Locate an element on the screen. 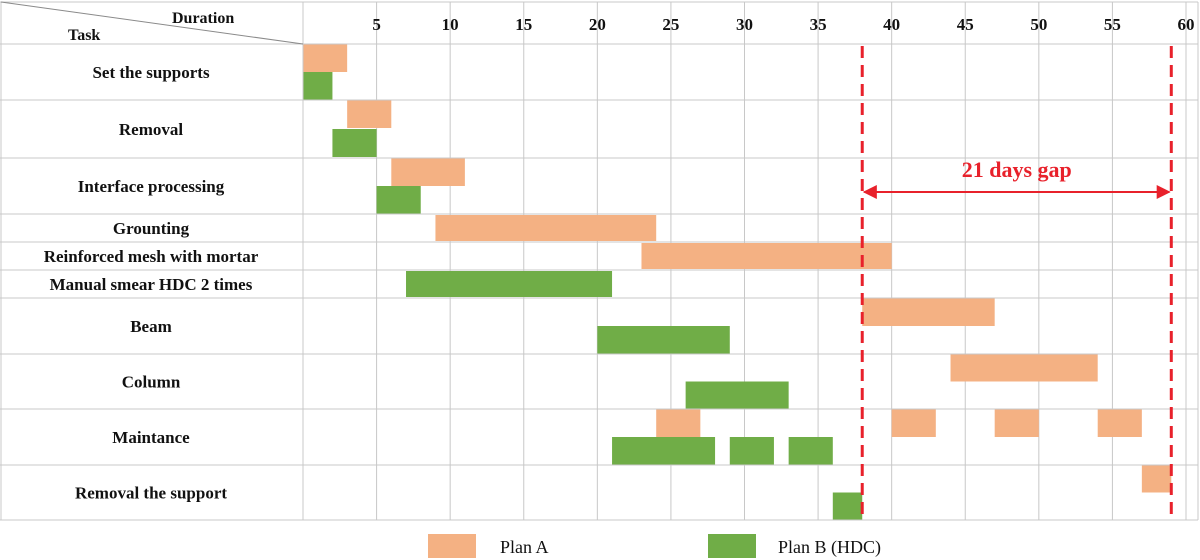  legend: Plan A Plan B (HDC) is located at coordinates (654, 546).